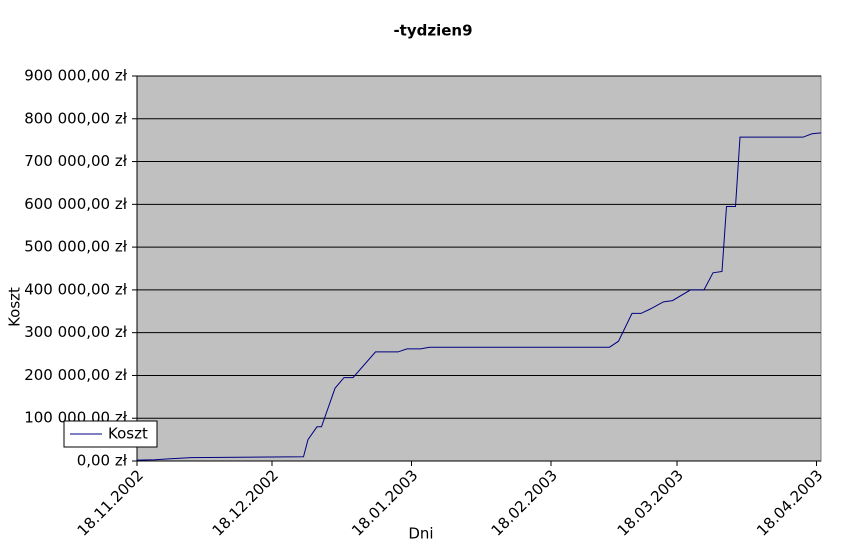 This screenshot has width=867, height=548. What do you see at coordinates (76, 289) in the screenshot?
I see `y-tick-label: 400 000,00 zł` at bounding box center [76, 289].